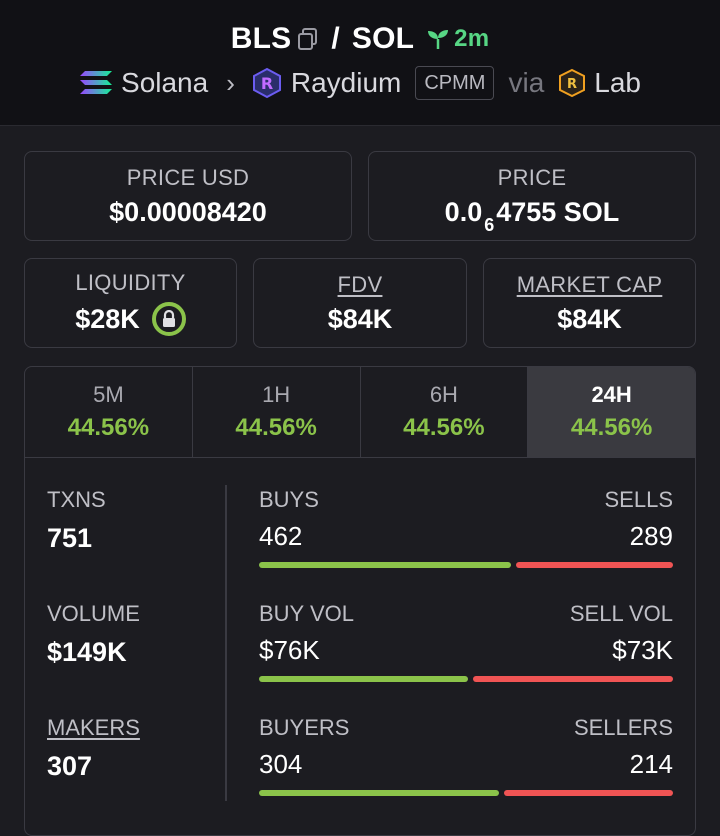  What do you see at coordinates (379, 793) in the screenshot?
I see `buyers-bar-fill` at bounding box center [379, 793].